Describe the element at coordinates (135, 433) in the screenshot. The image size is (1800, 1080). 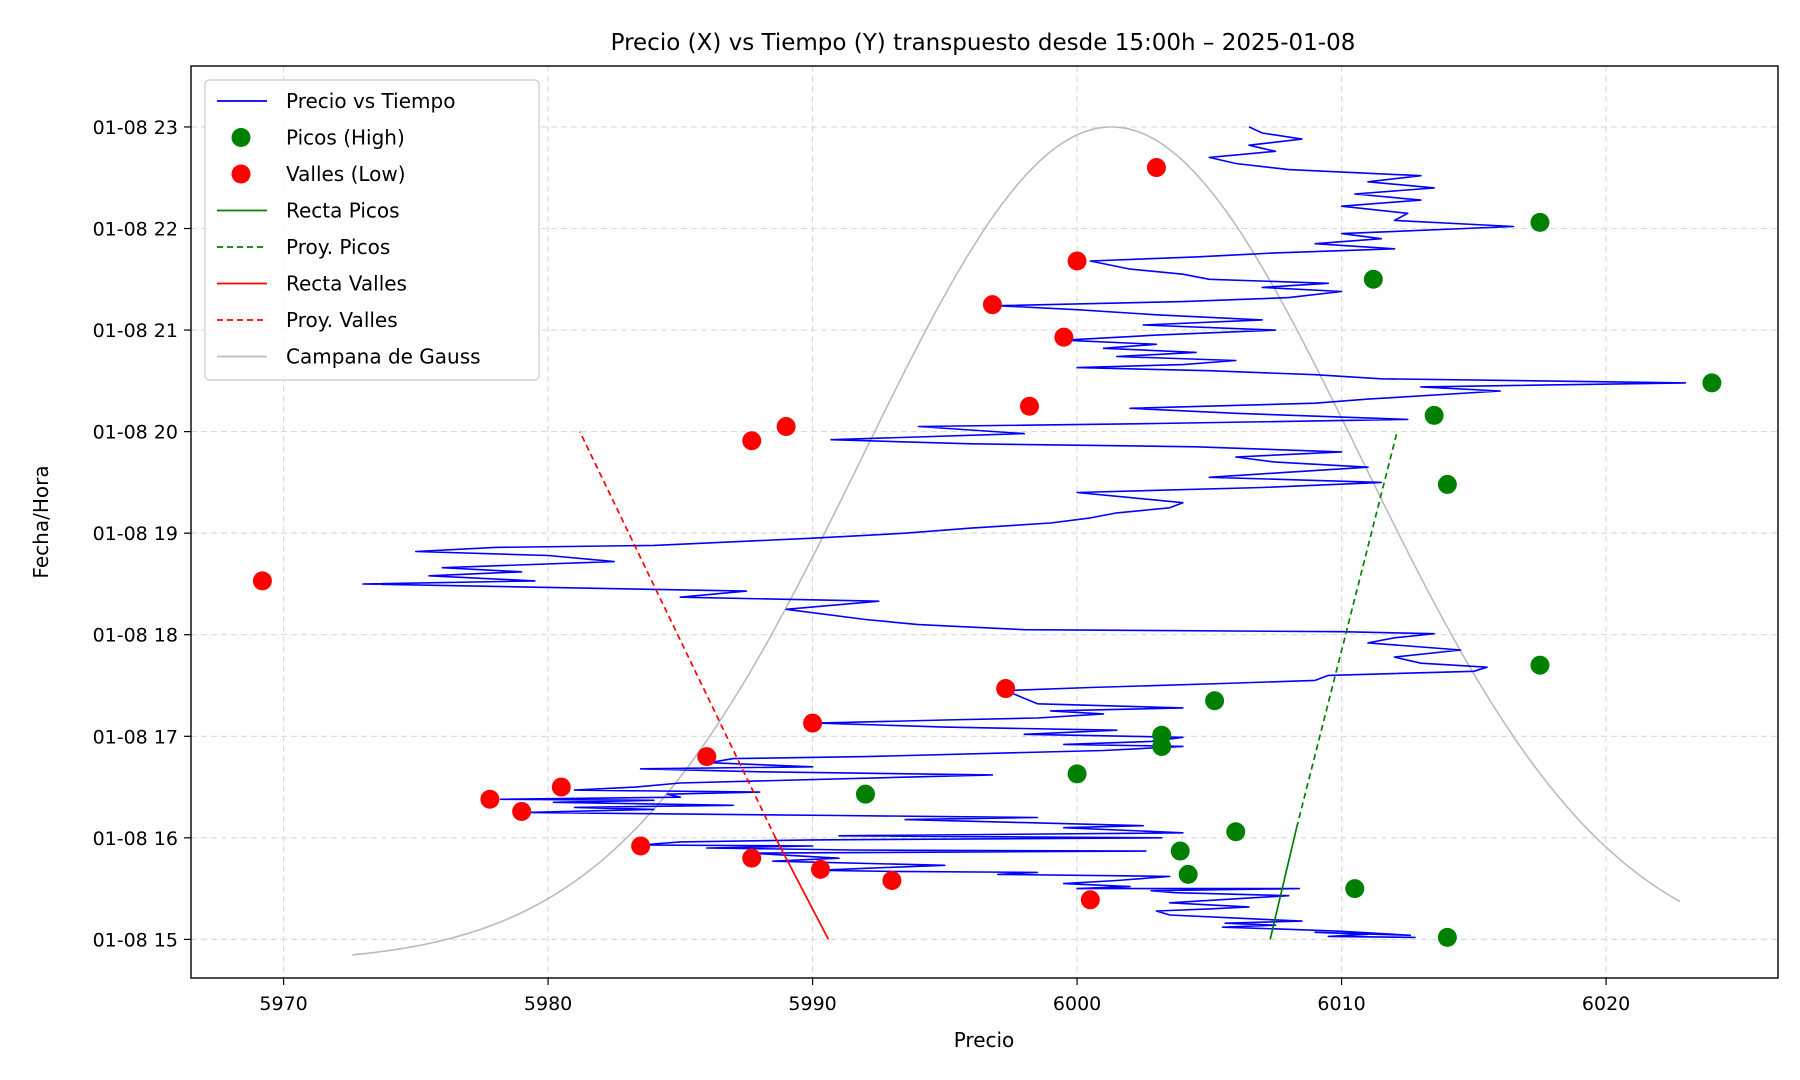
I see `y-tick-label: 01-08 20` at that location.